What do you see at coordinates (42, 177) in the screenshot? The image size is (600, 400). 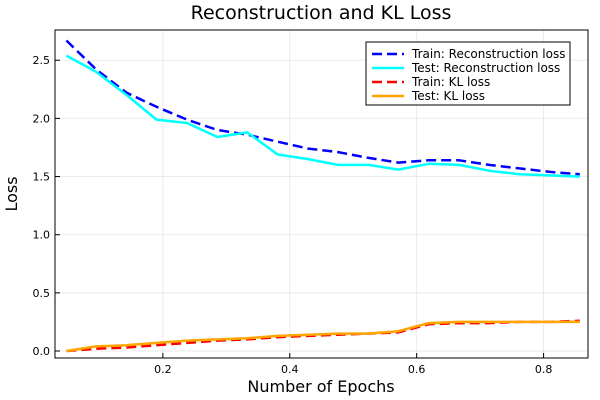 I see `y-tick-label: 1.5` at bounding box center [42, 177].